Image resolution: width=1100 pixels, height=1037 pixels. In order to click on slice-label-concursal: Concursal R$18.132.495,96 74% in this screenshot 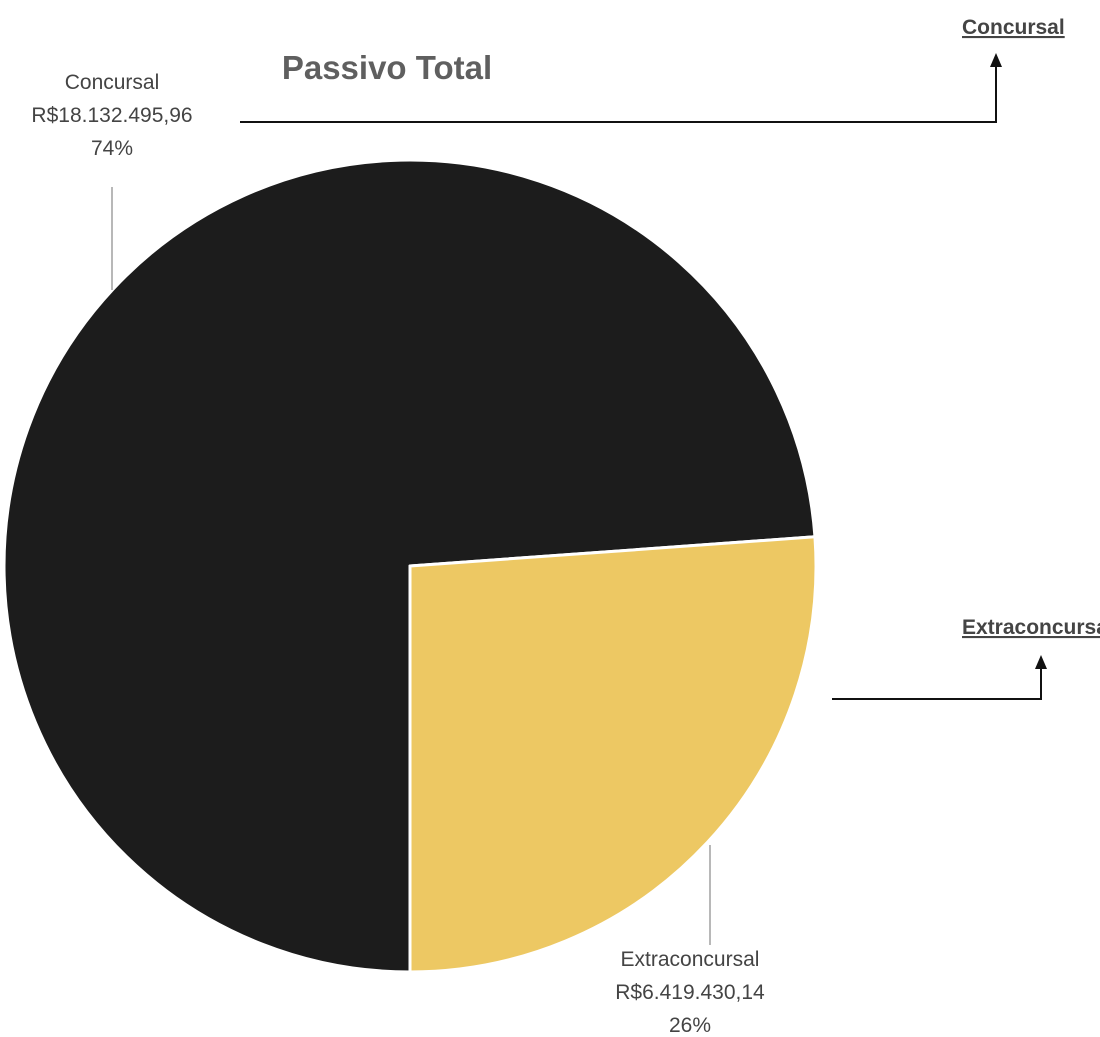, I will do `click(111, 115)`.